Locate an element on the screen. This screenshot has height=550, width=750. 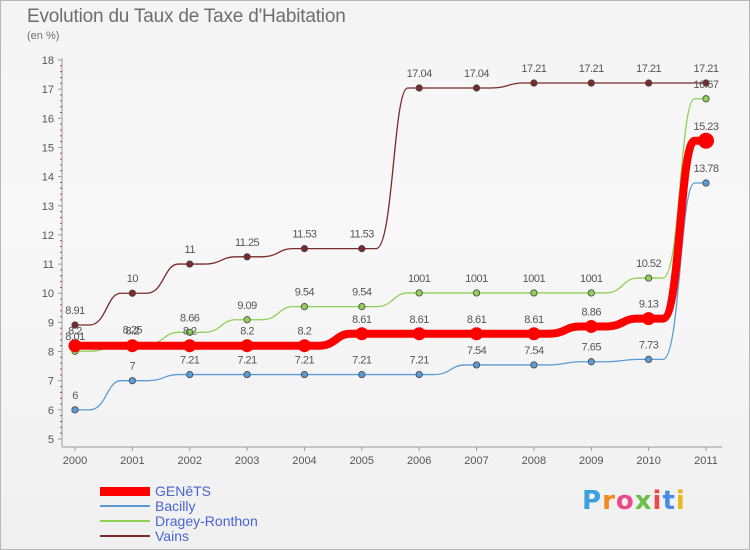
legend-label: Dragey-Ronthon is located at coordinates (206, 521).